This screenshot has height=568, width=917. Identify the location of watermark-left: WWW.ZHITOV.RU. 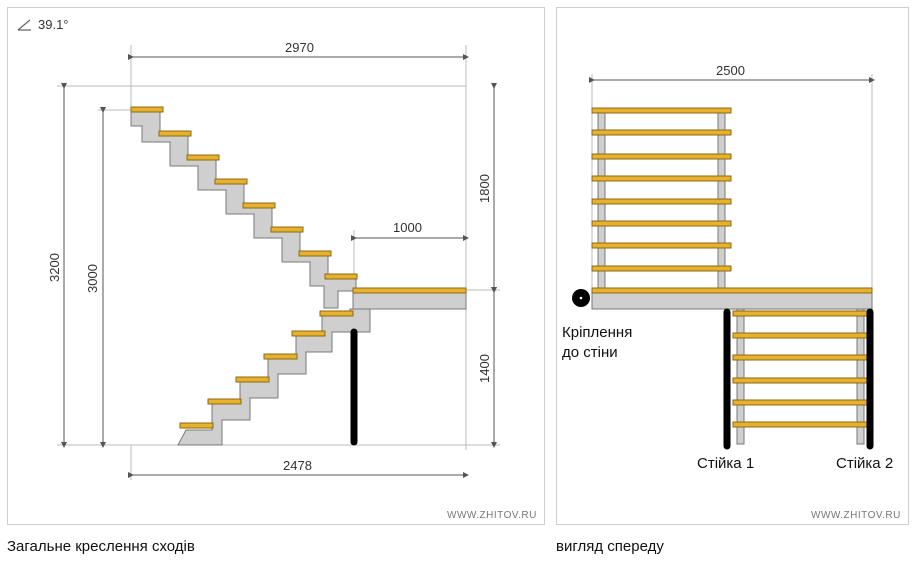
(492, 515).